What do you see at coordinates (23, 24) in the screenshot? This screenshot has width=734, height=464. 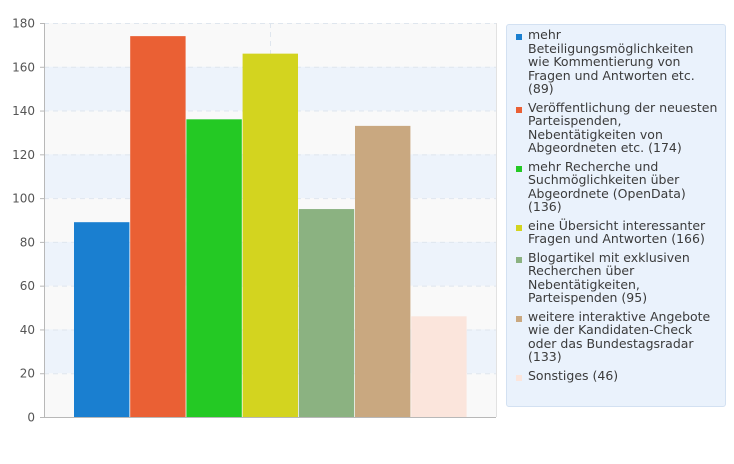 I see `y-tick-label: 180` at bounding box center [23, 24].